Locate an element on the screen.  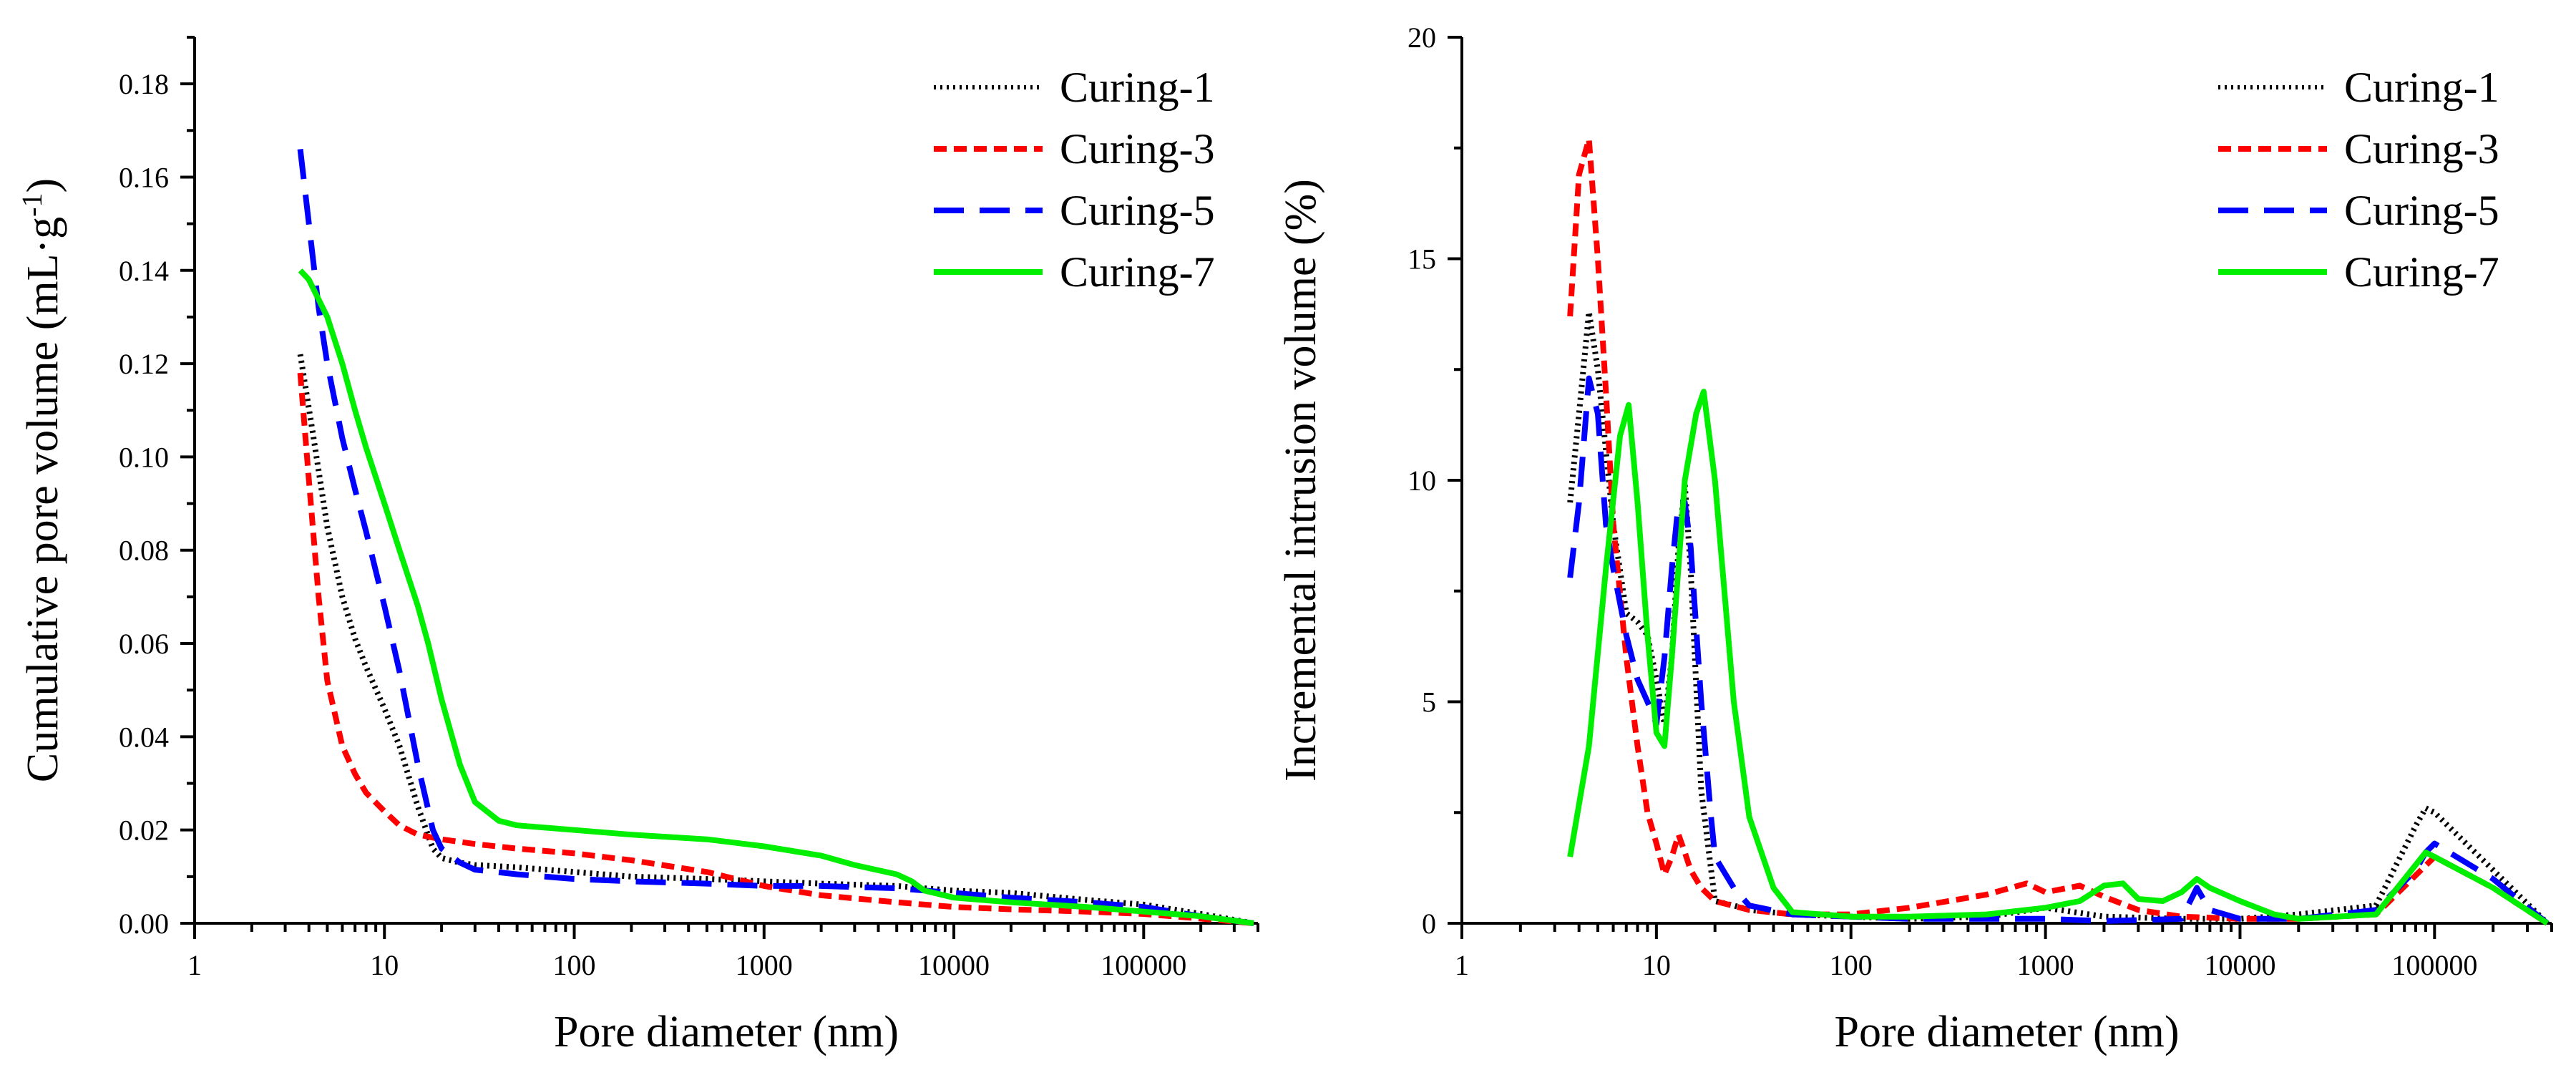
y-tick-label: 10 is located at coordinates (1421, 480).